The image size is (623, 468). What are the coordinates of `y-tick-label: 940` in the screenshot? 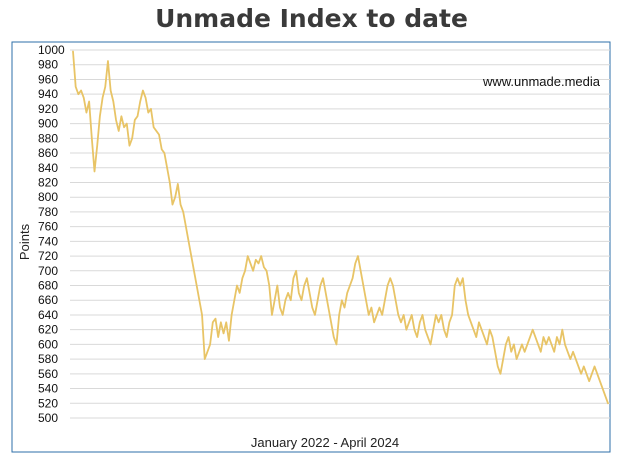 It's located at (48, 94).